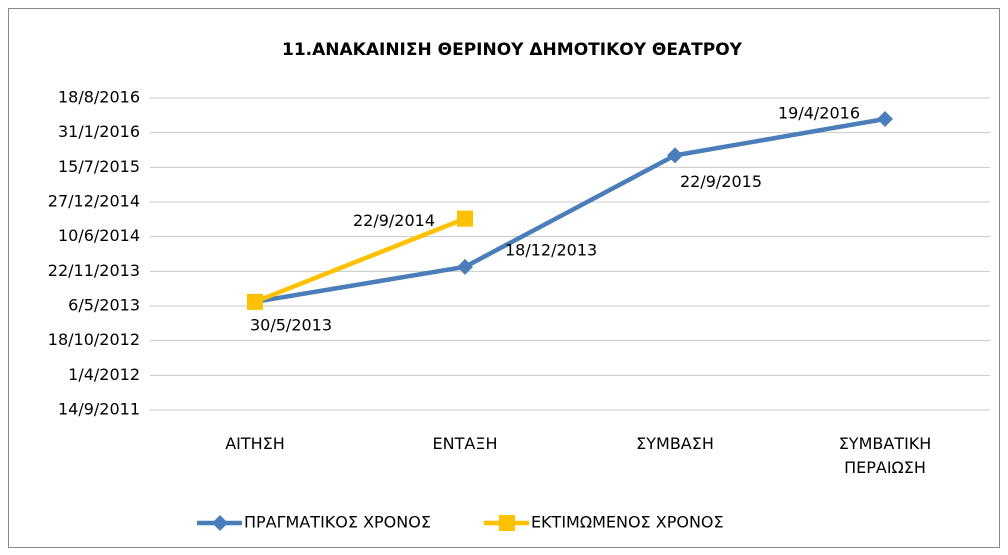  I want to click on data-label: 19/4/2016, so click(819, 112).